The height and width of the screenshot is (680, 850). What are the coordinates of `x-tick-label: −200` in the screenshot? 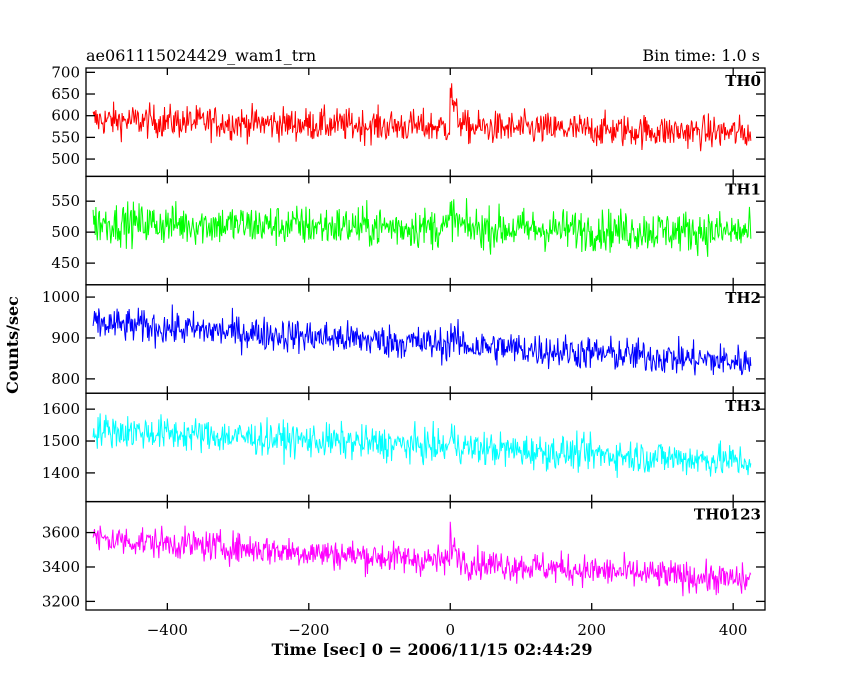 It's located at (308, 630).